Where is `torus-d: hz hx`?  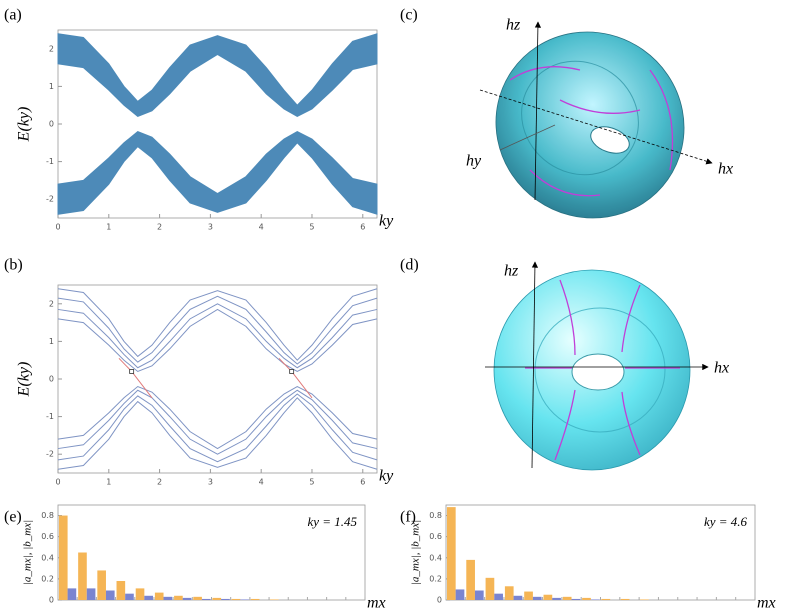
torus-d: hz hx is located at coordinates (607, 366).